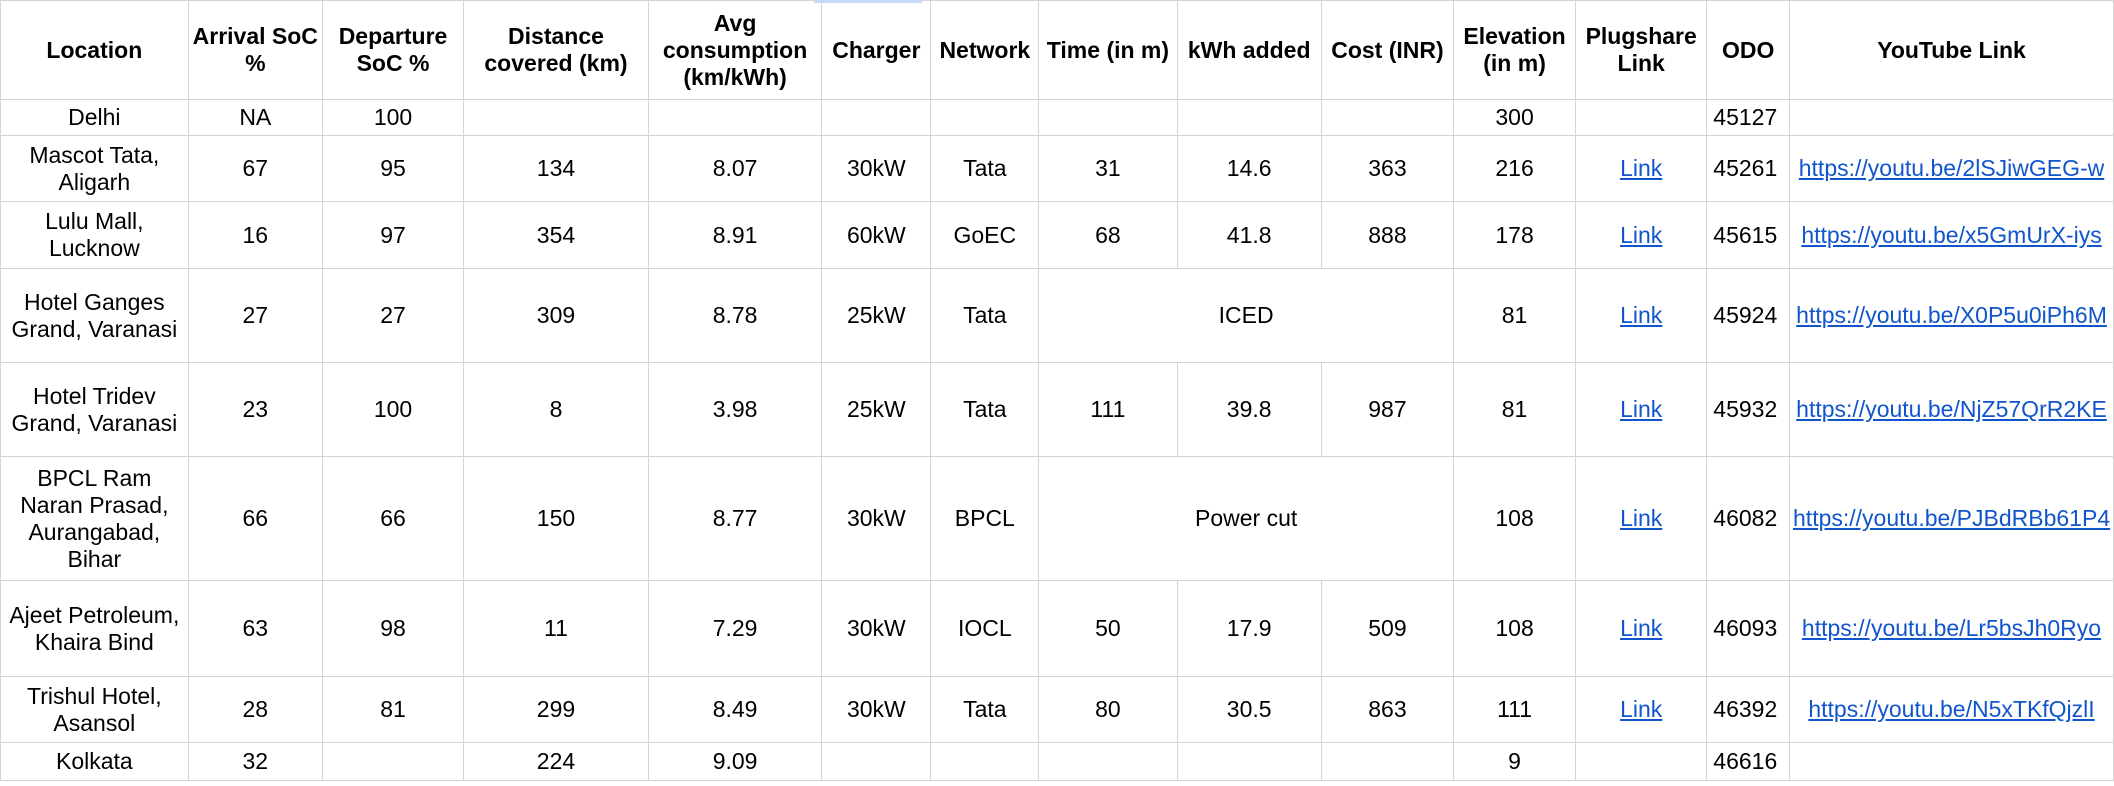  What do you see at coordinates (255, 235) in the screenshot?
I see `cell-arrival-soc: 16` at bounding box center [255, 235].